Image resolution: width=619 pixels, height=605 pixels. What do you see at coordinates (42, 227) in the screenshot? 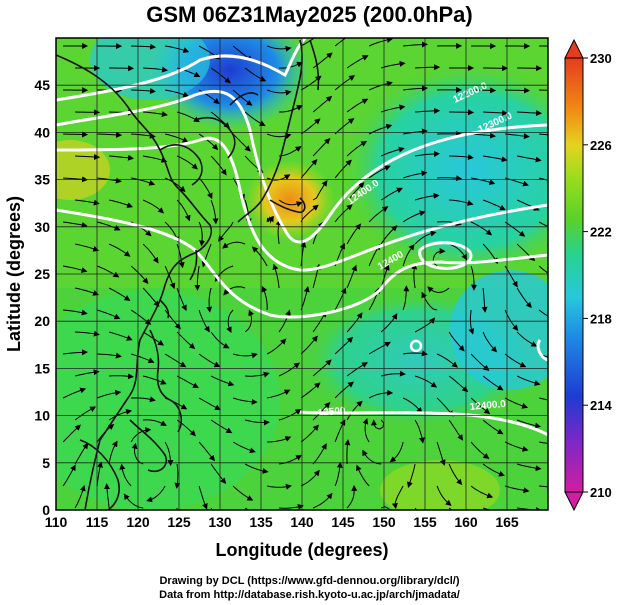
I see `y-tick-label: 30` at bounding box center [42, 227].